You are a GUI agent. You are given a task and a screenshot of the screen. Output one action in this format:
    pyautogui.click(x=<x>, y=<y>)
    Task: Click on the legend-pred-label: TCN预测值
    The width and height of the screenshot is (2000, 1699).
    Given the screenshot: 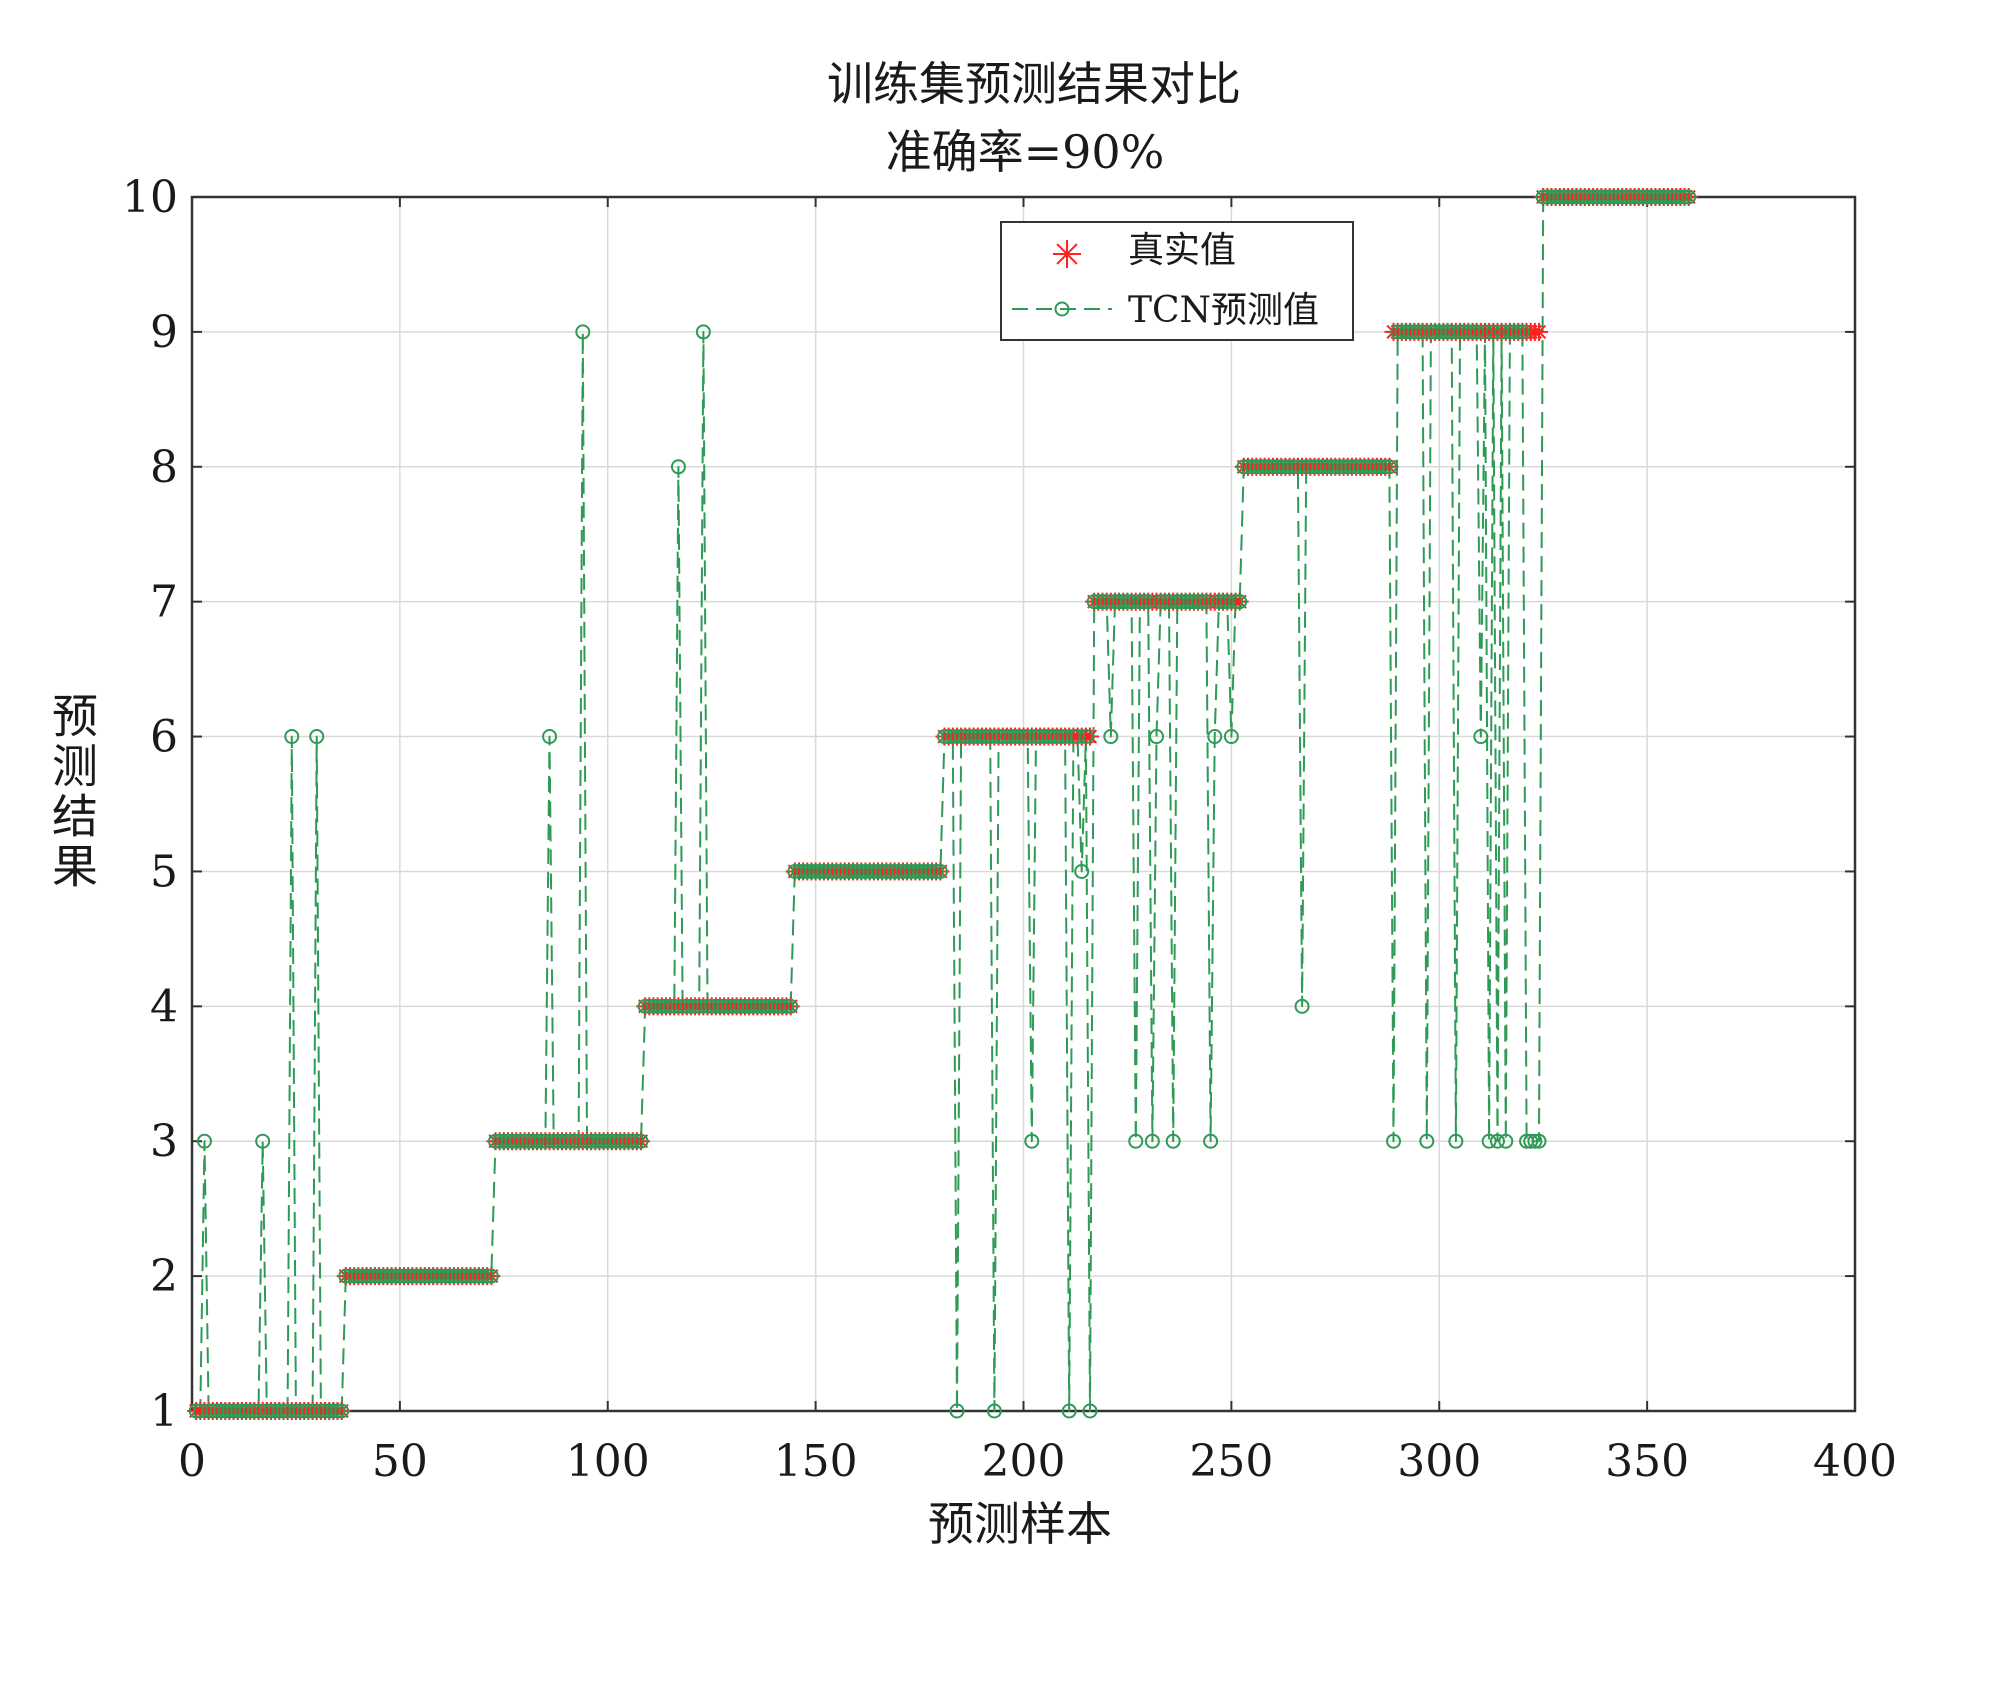 What is the action you would take?
    pyautogui.click(x=1223, y=310)
    